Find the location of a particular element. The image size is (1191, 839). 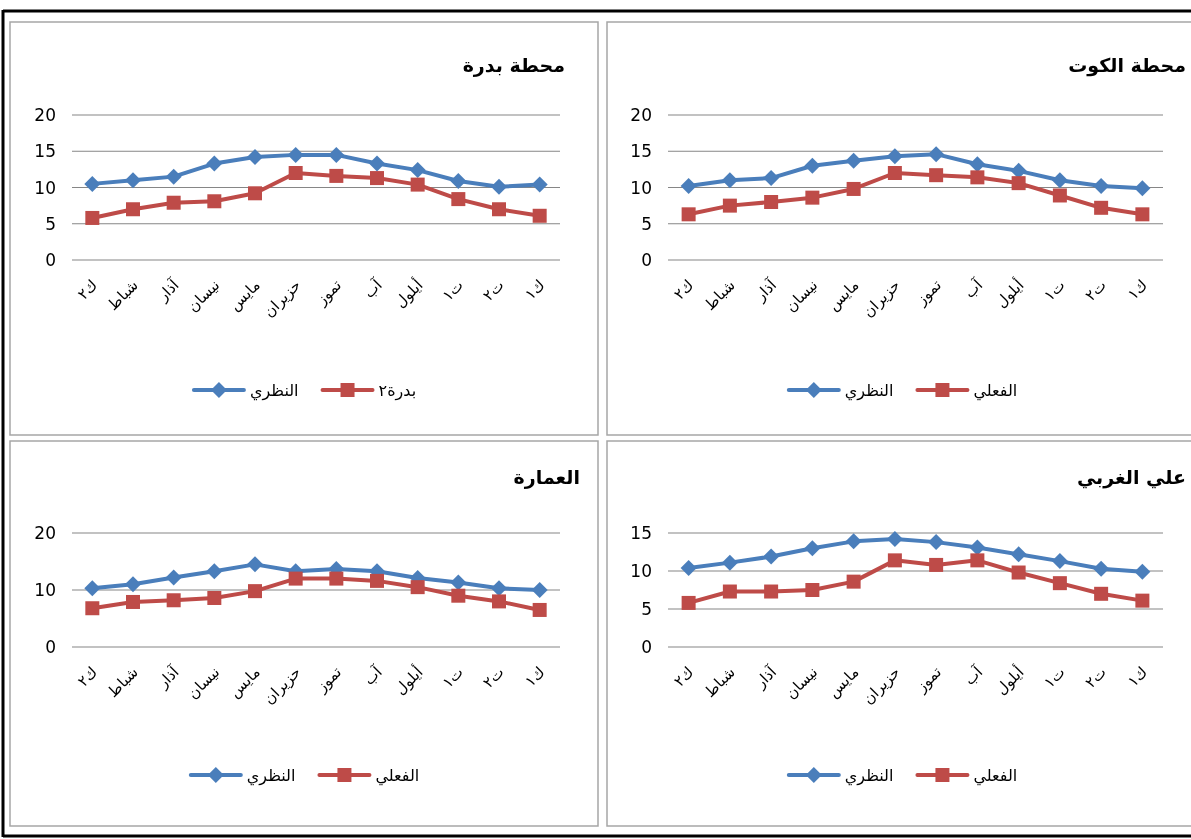

chart-title: العمارة is located at coordinates (546, 477).